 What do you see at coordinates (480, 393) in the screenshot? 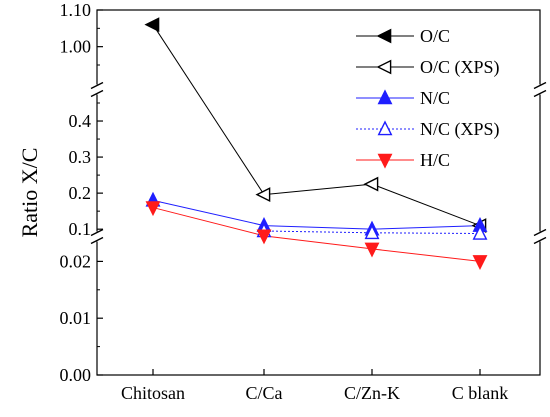
I see `x-tick-label: C blank` at bounding box center [480, 393].